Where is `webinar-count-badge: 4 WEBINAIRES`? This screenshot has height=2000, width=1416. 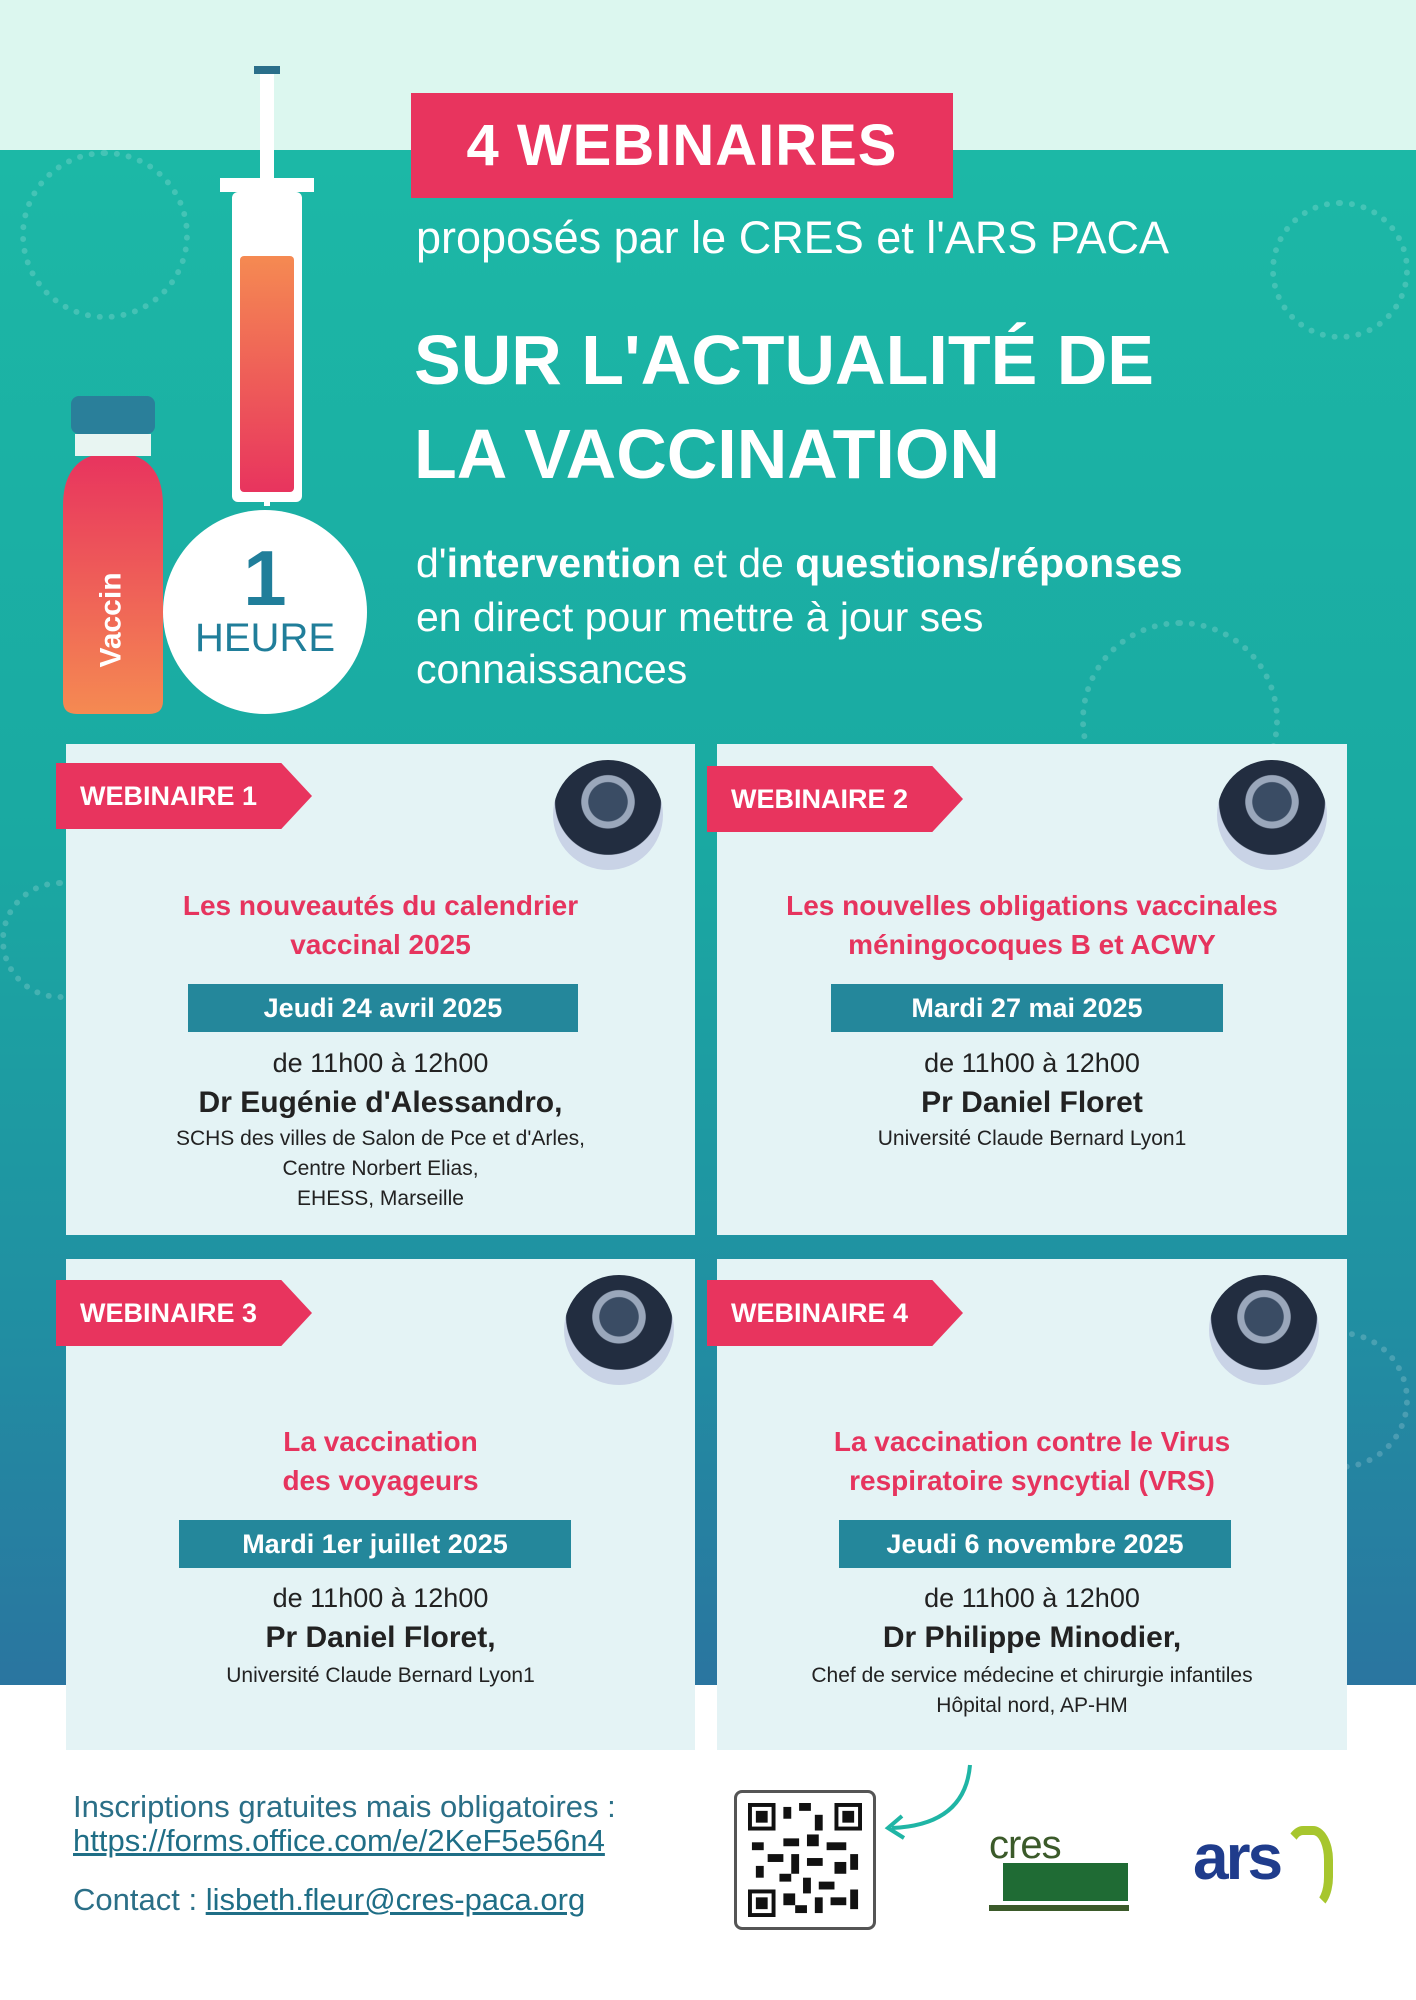
webinar-count-badge: 4 WEBINAIRES is located at coordinates (682, 145).